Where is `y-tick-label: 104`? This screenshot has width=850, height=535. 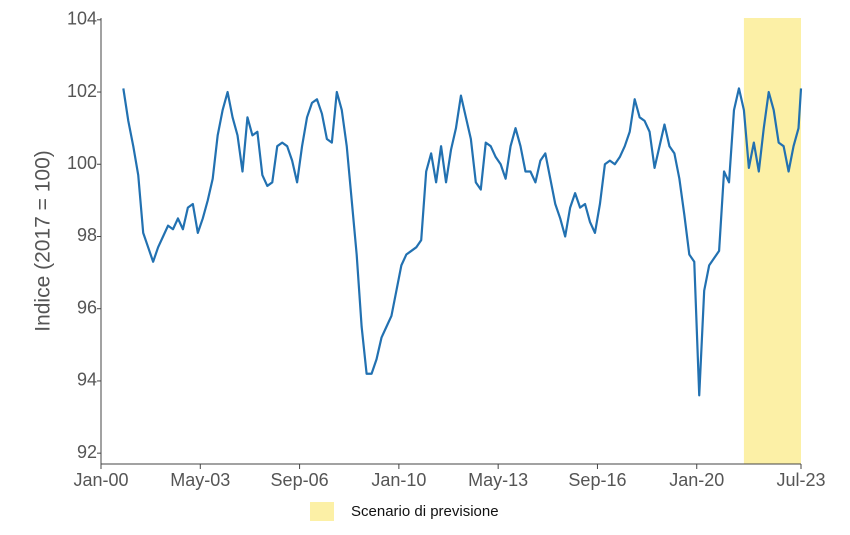
y-tick-label: 104 is located at coordinates (82, 19).